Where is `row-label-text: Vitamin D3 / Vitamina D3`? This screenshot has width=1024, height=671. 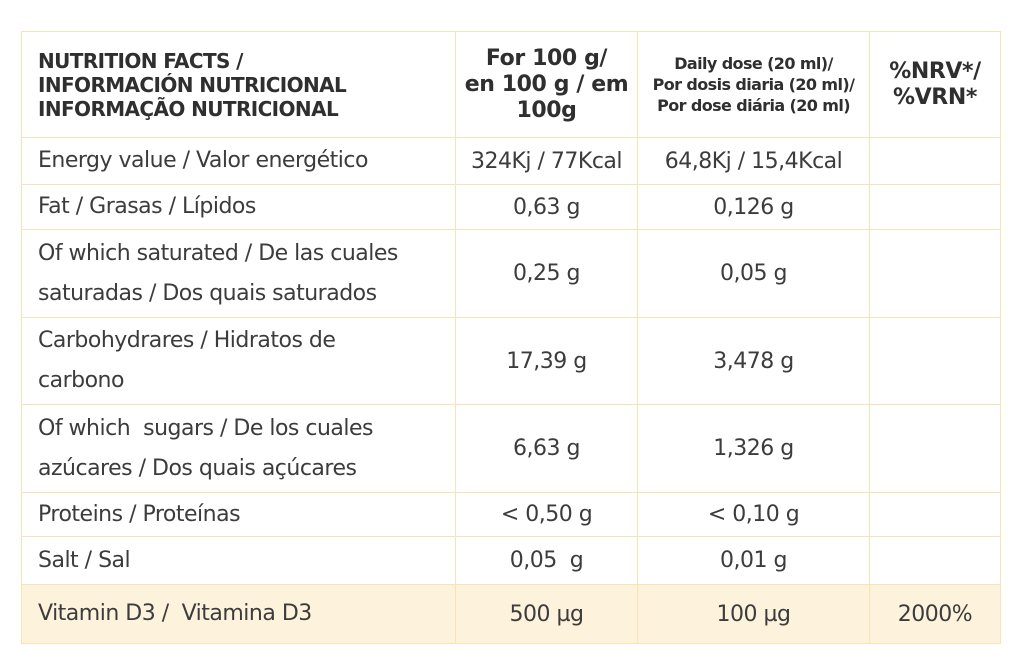 row-label-text: Vitamin D3 / Vitamina D3 is located at coordinates (175, 613).